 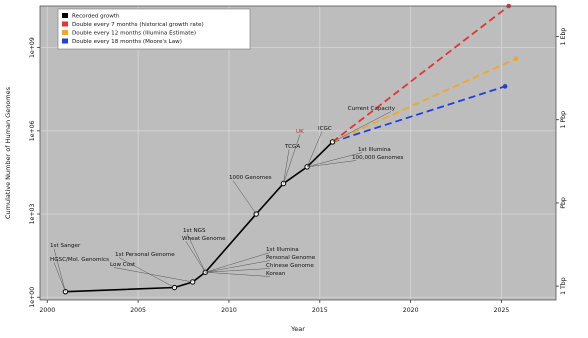 What do you see at coordinates (127, 42) in the screenshot?
I see `legend-label: Double every 18 months (Moore's Law)` at bounding box center [127, 42].